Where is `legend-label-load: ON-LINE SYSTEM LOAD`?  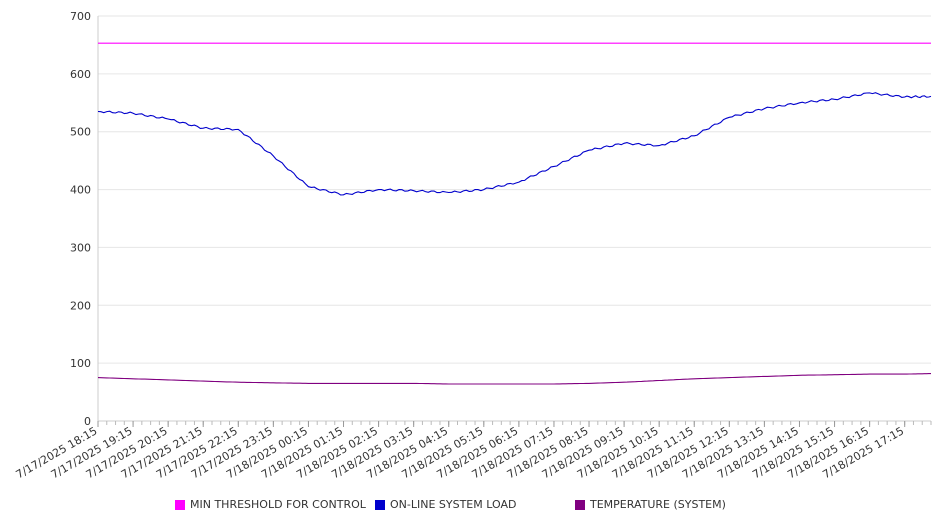
legend-label-load: ON-LINE SYSTEM LOAD is located at coordinates (453, 504).